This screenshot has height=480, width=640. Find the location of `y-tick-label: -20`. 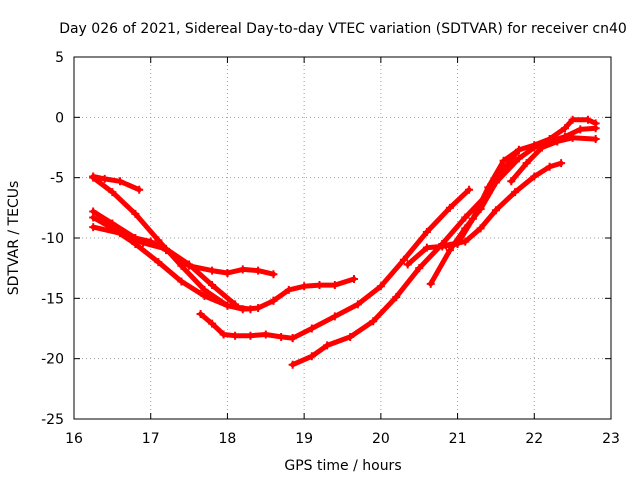

y-tick-label: -20 is located at coordinates (52, 360).